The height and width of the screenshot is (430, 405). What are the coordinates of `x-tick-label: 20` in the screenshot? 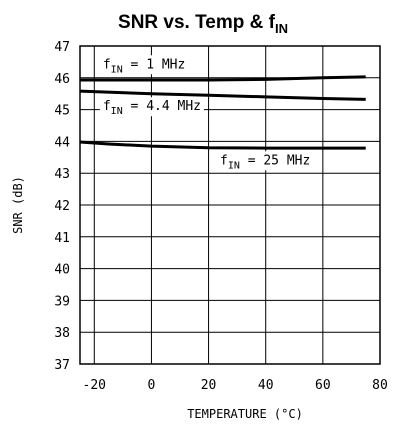 It's located at (209, 385).